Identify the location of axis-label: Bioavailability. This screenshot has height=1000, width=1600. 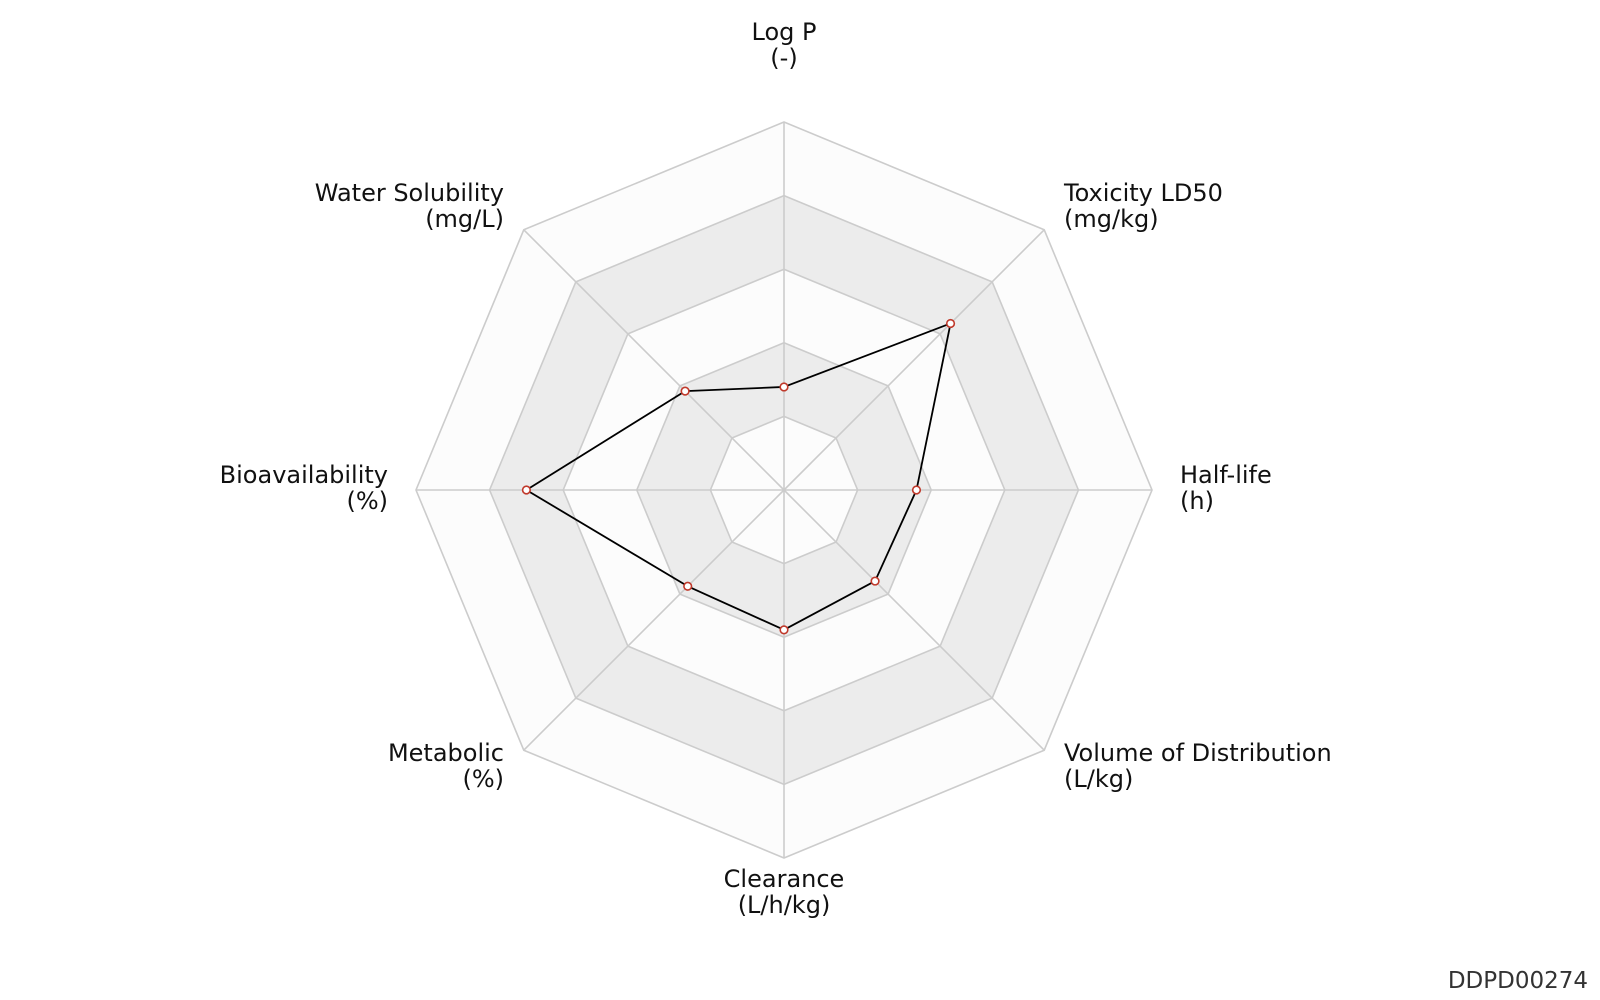
(304, 475).